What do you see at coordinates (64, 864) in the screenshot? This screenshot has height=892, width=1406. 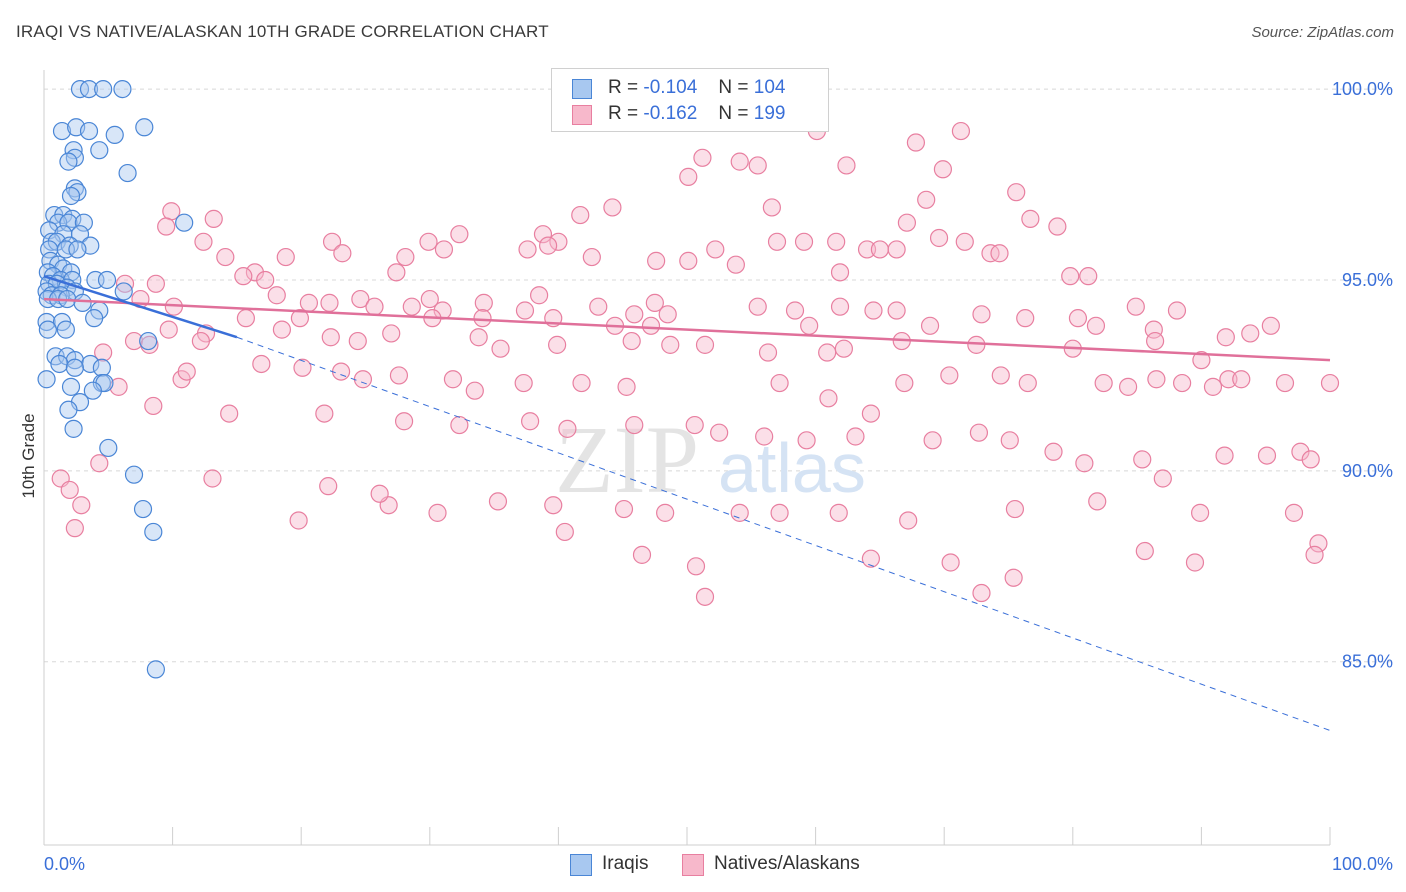 I see `x-tick-label-start: 0.0%` at bounding box center [64, 864].